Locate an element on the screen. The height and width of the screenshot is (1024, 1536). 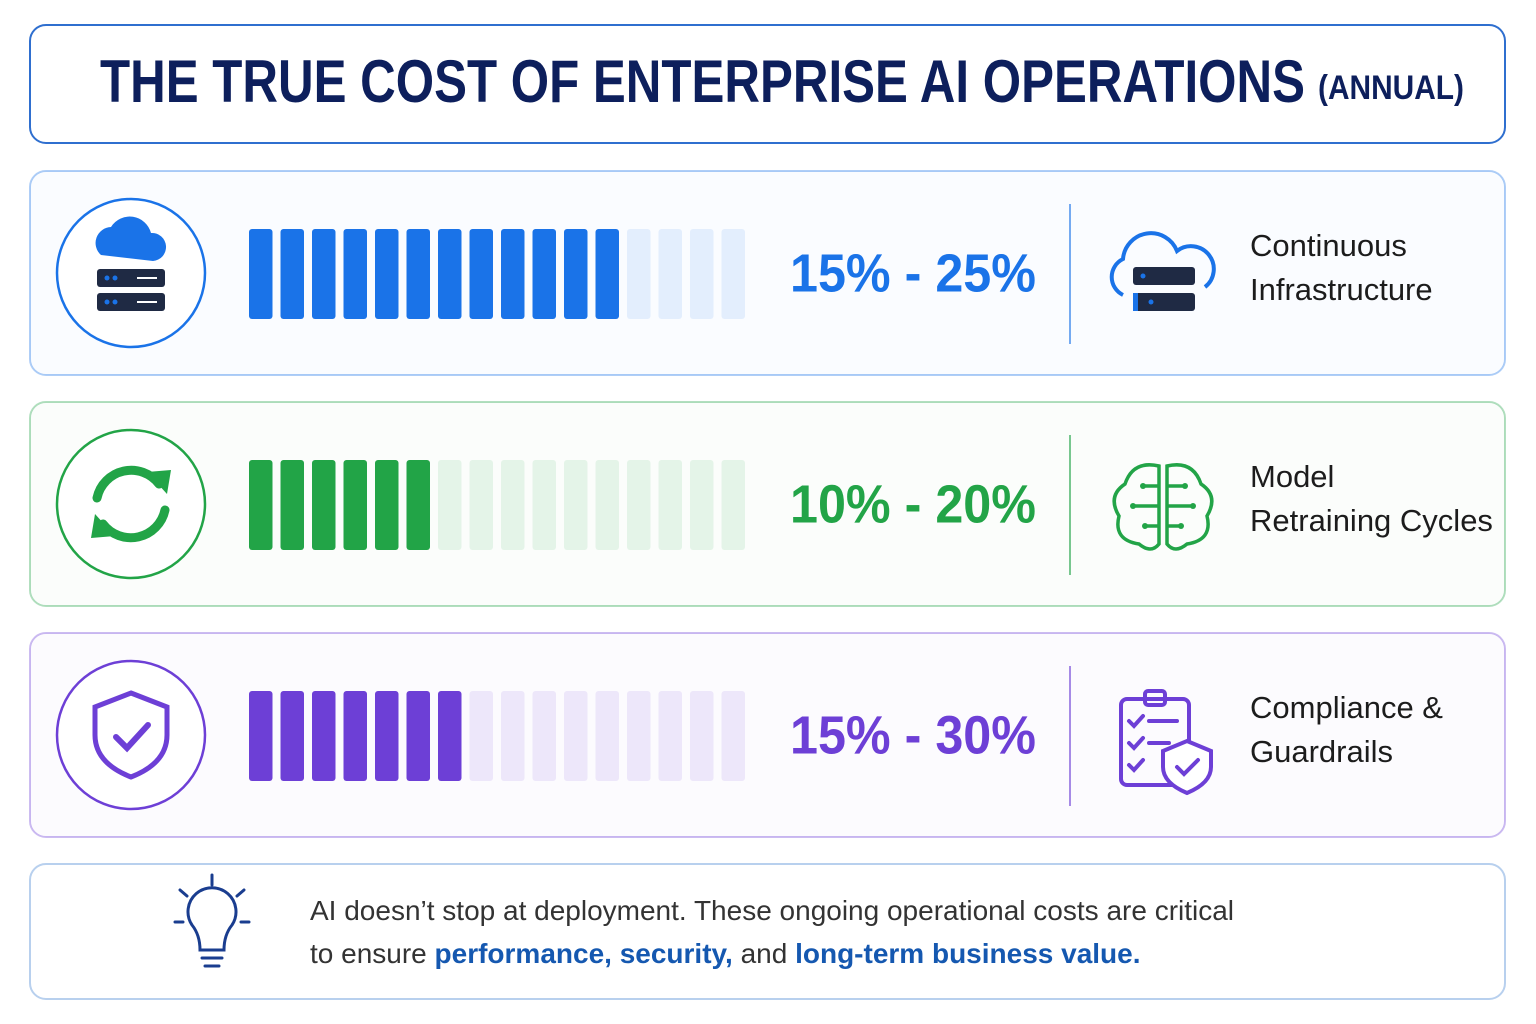
row-label: Guardrails is located at coordinates (1321, 751).